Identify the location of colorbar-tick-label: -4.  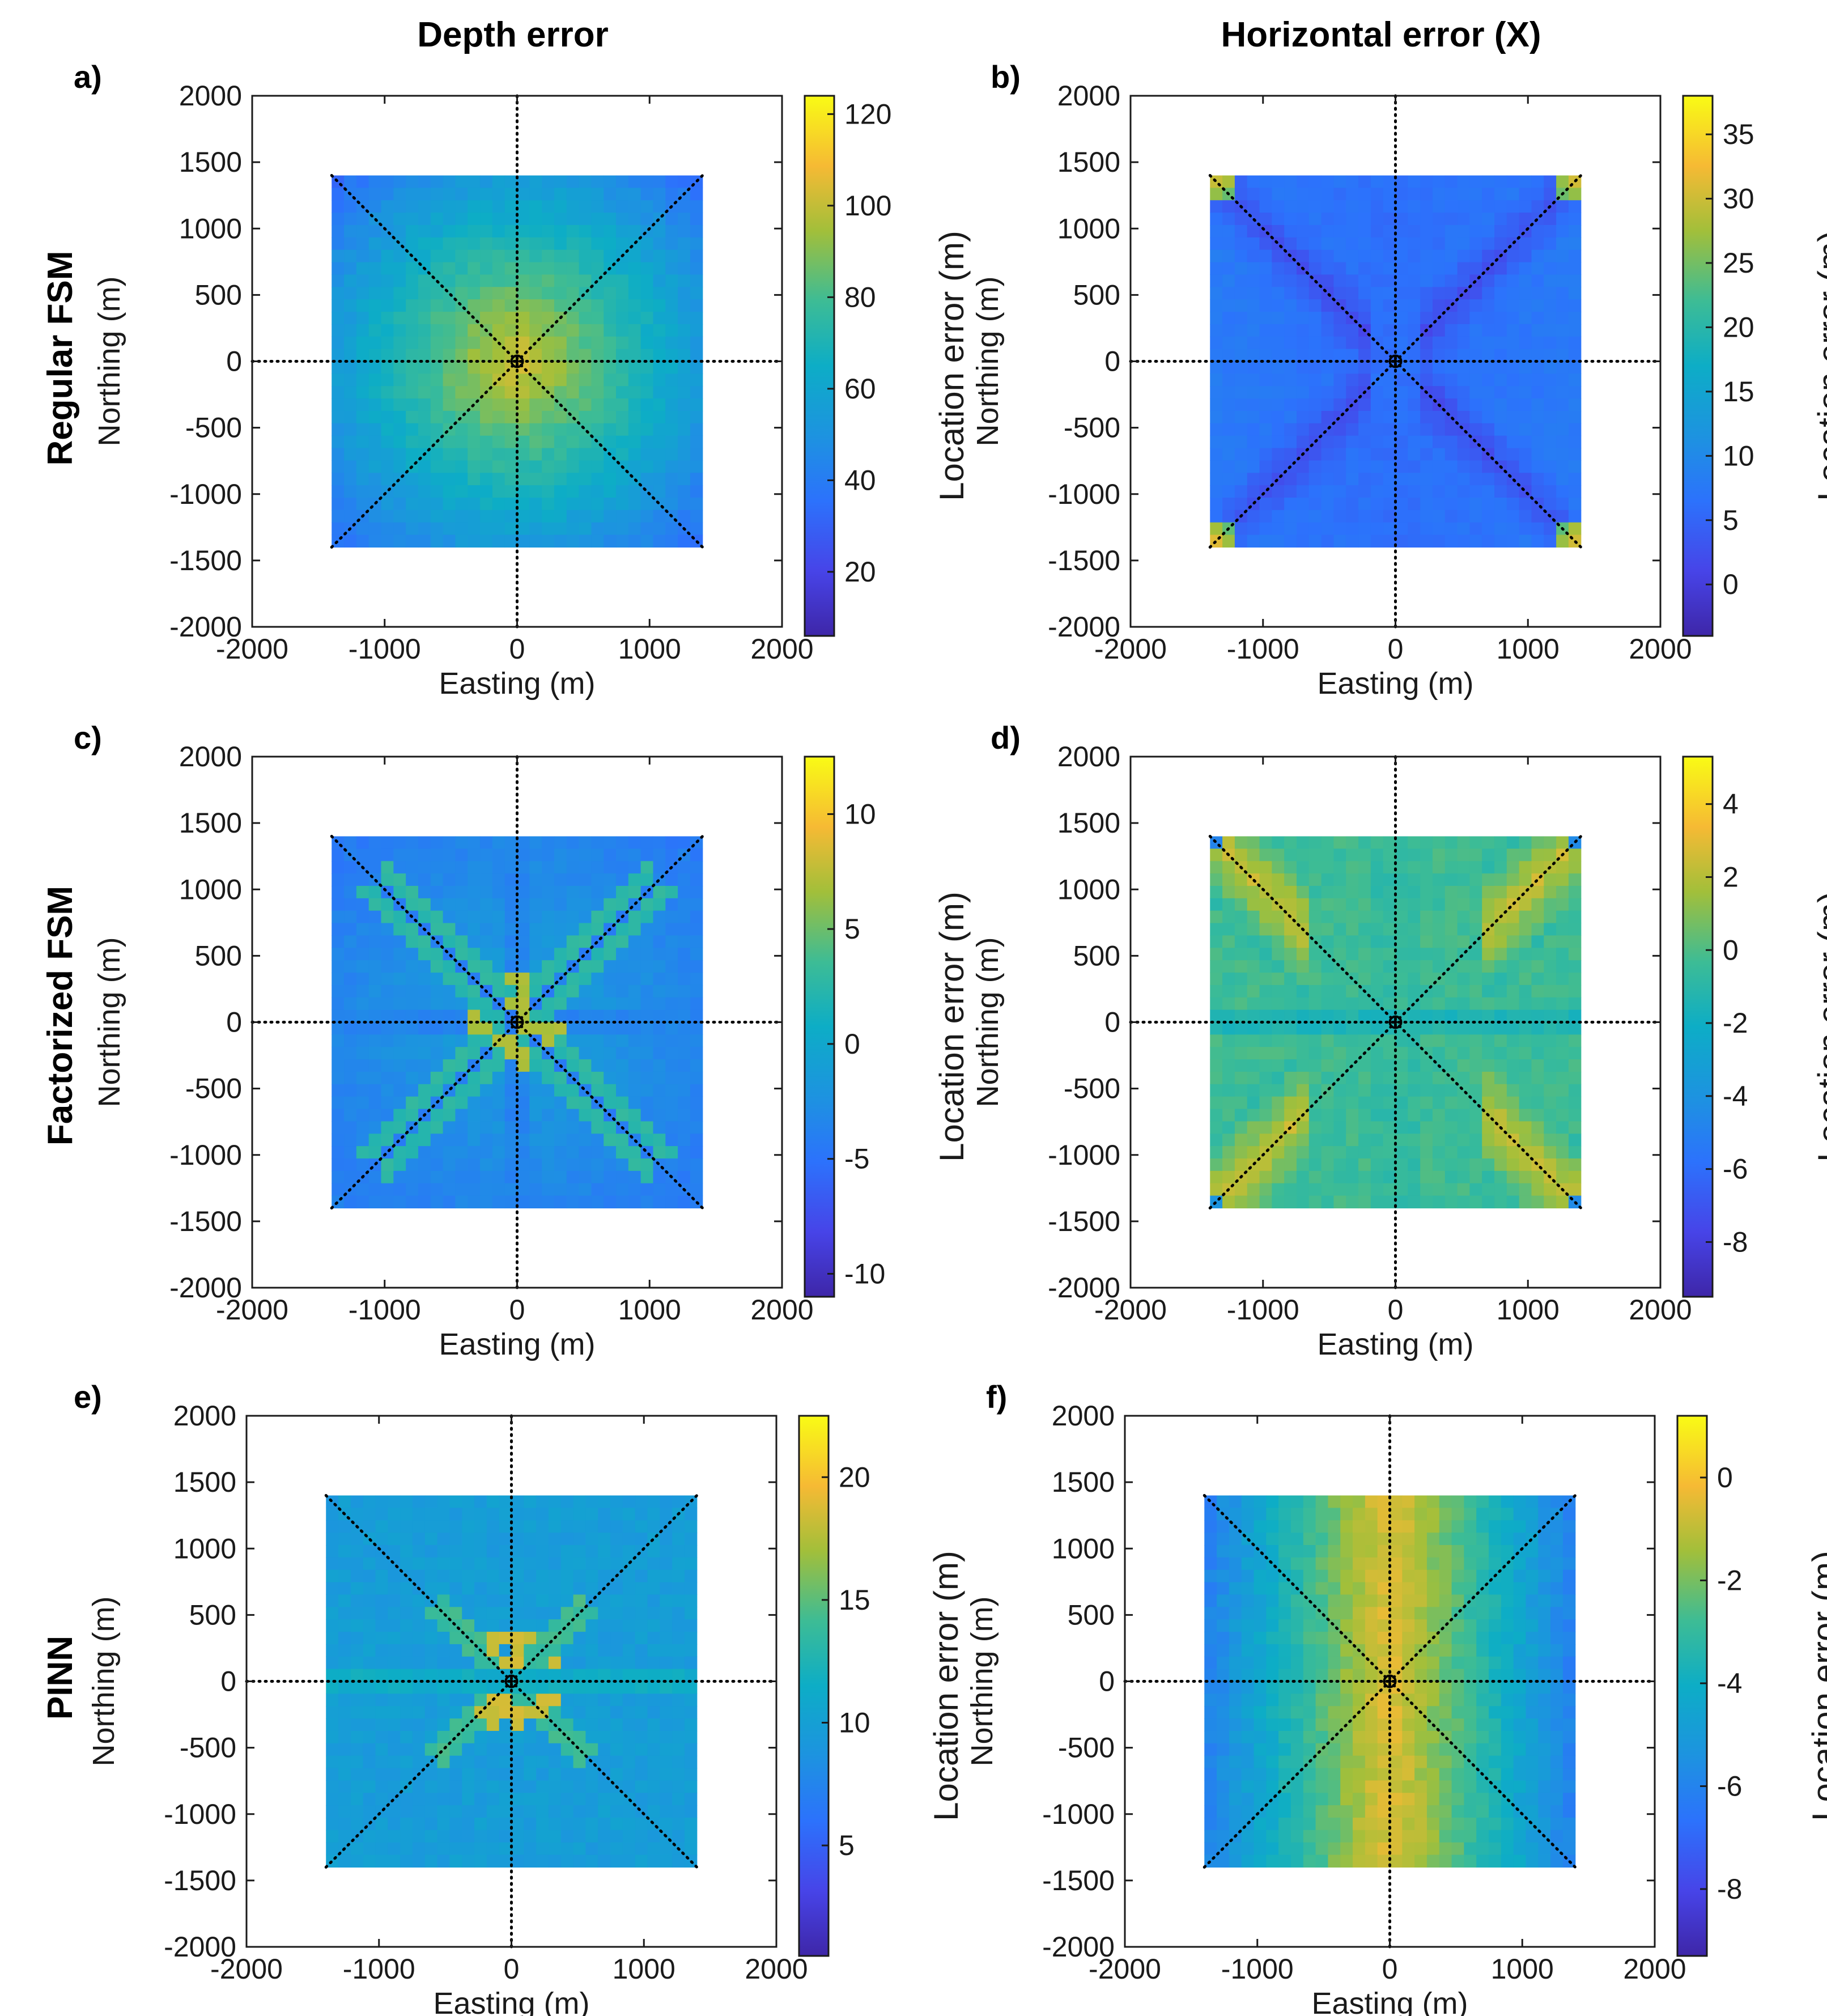
(1735, 1096).